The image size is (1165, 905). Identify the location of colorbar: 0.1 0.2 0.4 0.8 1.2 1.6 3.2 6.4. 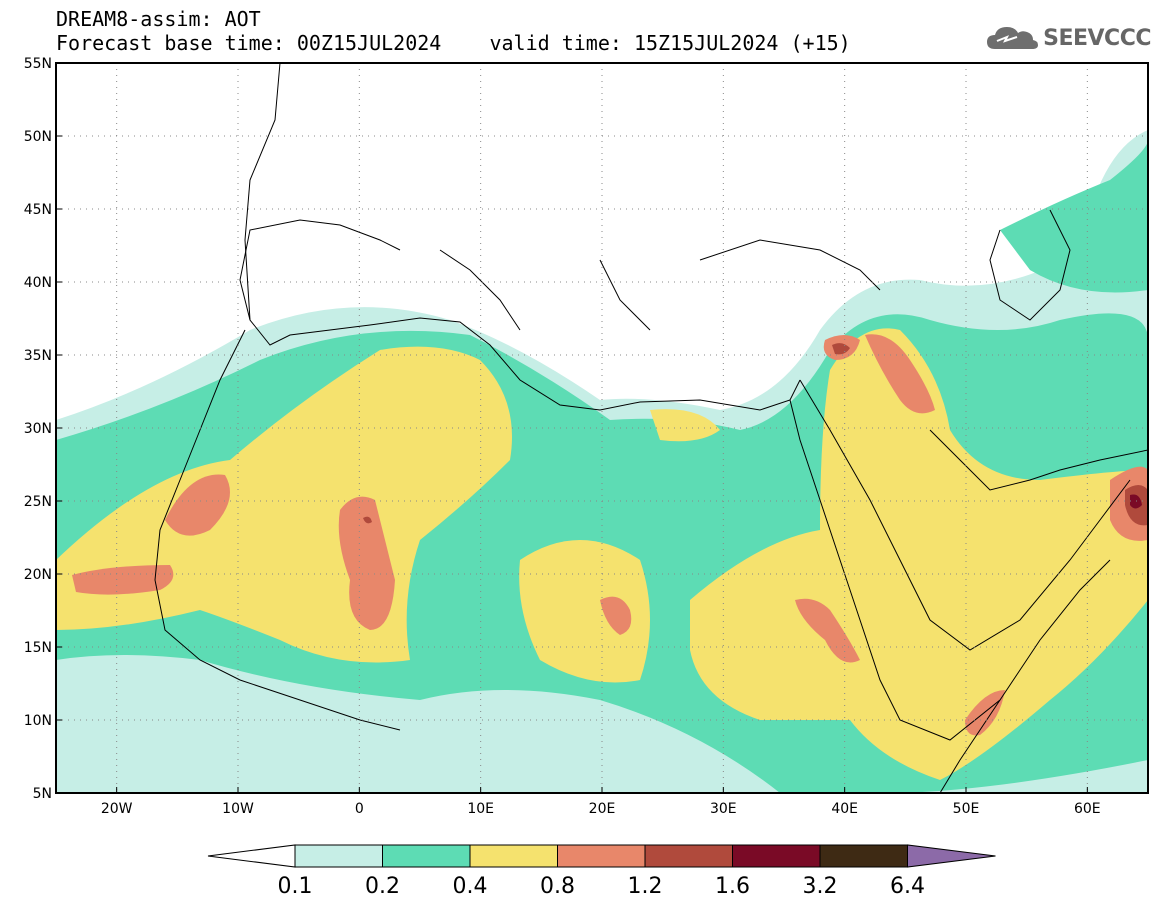
(601, 871).